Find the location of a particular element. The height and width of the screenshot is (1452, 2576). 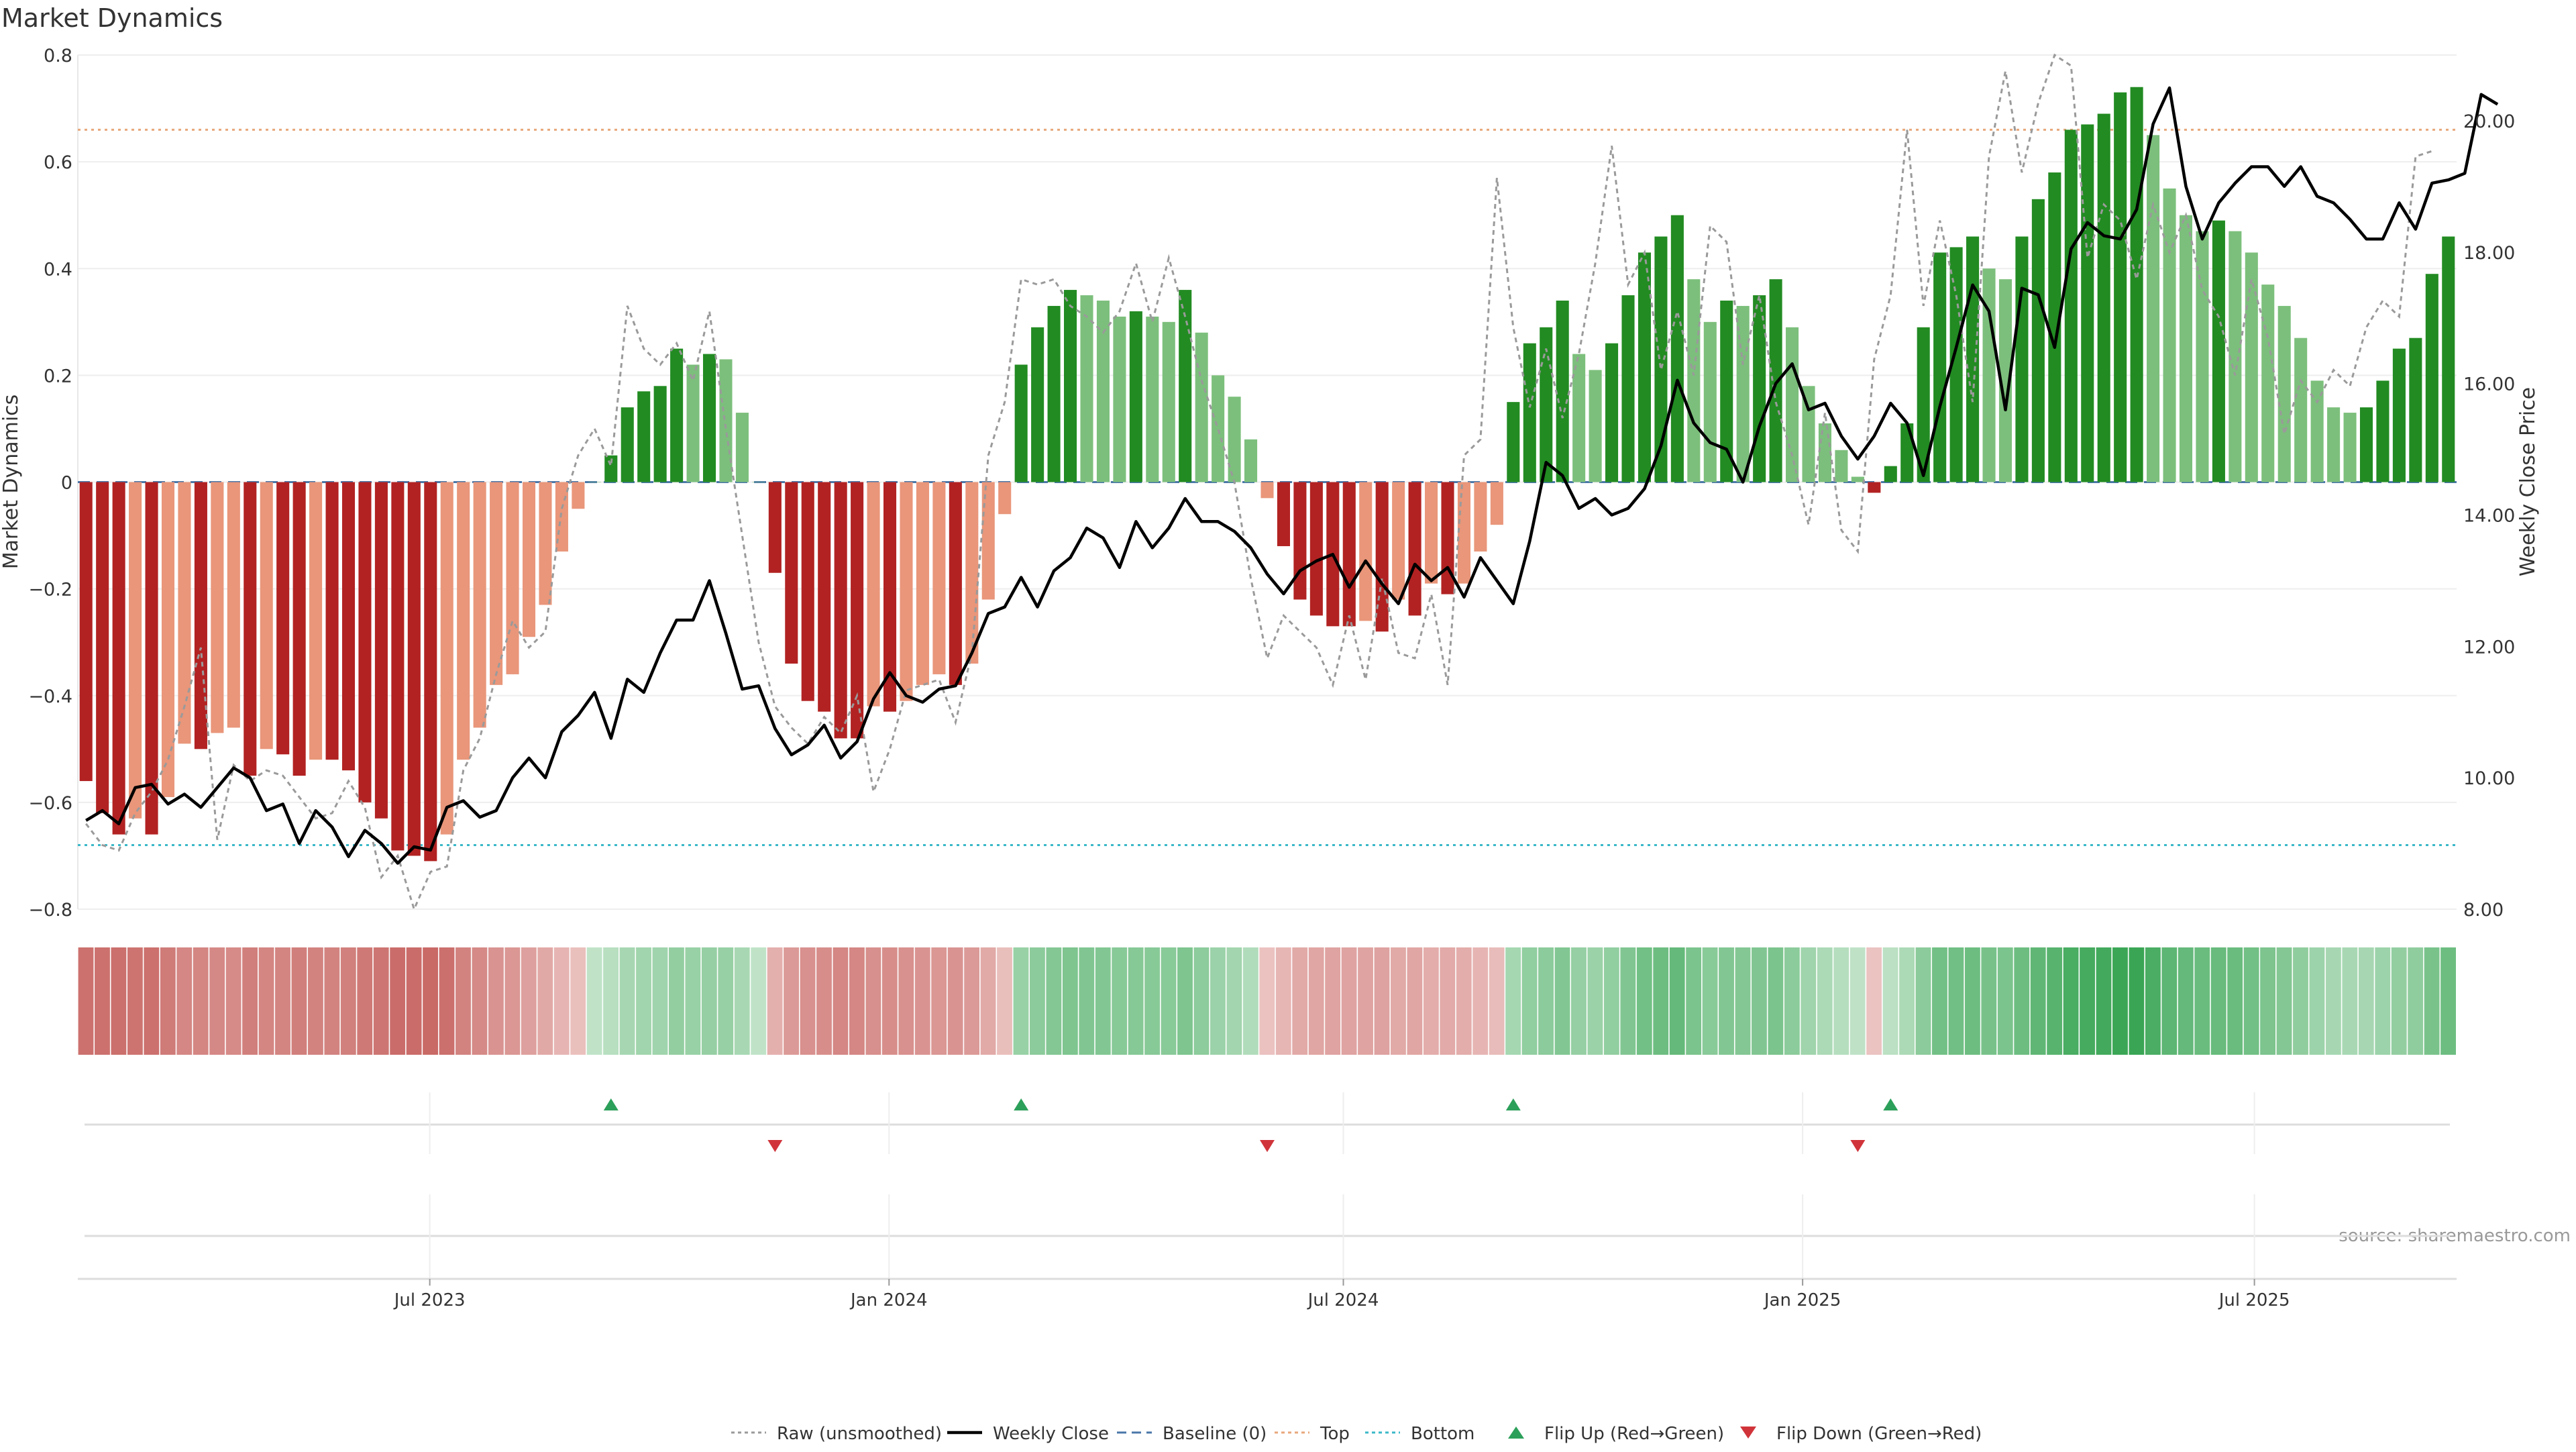

legend-label: Bottom is located at coordinates (1442, 1434).